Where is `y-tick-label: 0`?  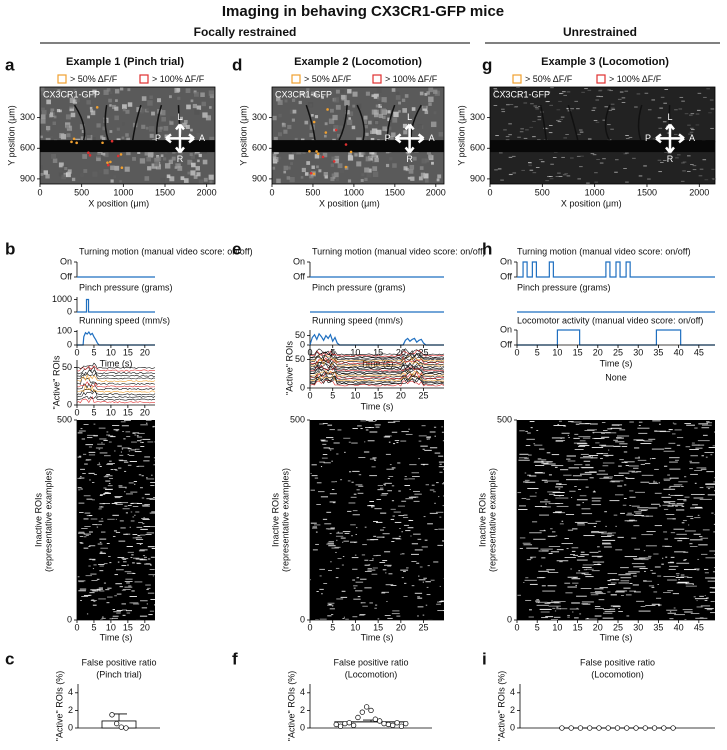
y-tick-label: 0 is located at coordinates (302, 344).